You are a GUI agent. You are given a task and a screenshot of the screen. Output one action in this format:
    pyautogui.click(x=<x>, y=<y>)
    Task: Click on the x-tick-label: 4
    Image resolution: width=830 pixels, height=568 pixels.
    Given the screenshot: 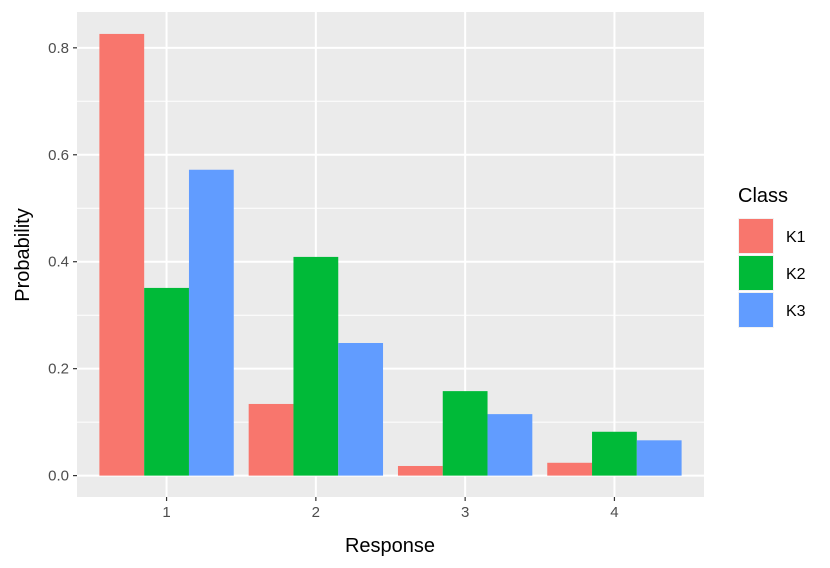 What is the action you would take?
    pyautogui.click(x=614, y=512)
    